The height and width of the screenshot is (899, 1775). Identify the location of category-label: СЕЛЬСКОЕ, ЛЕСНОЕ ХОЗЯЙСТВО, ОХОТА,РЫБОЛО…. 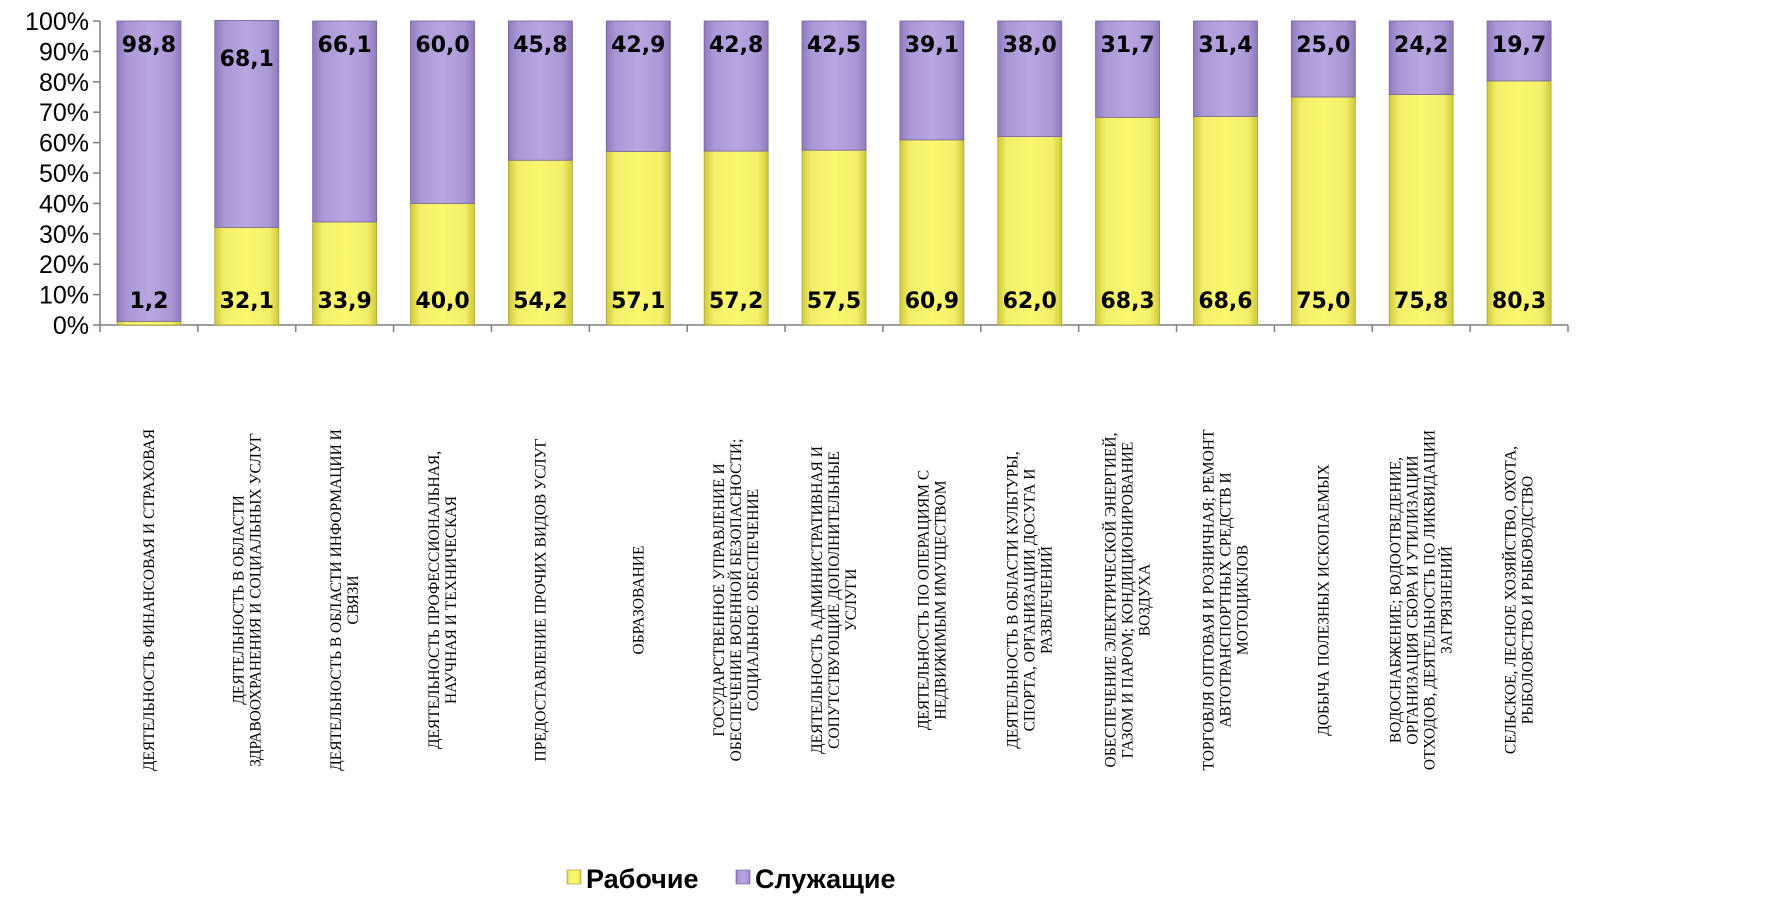
(1520, 600).